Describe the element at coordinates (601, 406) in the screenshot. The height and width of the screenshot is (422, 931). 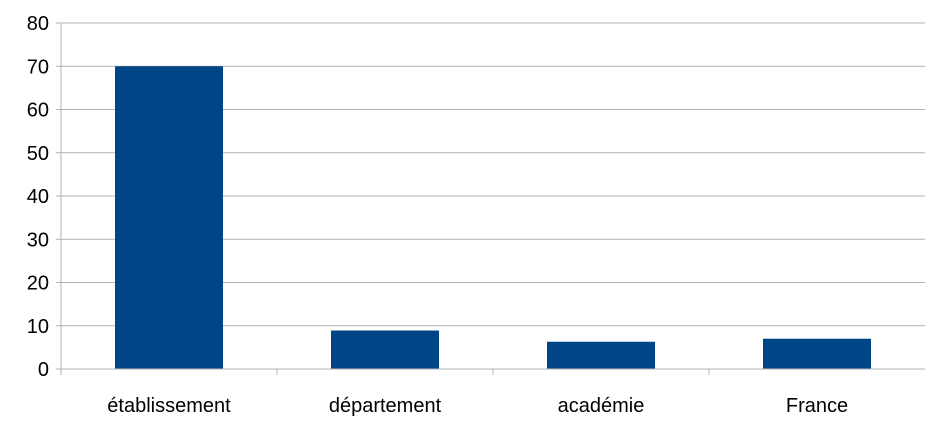
I see `x-tick-label: académie` at that location.